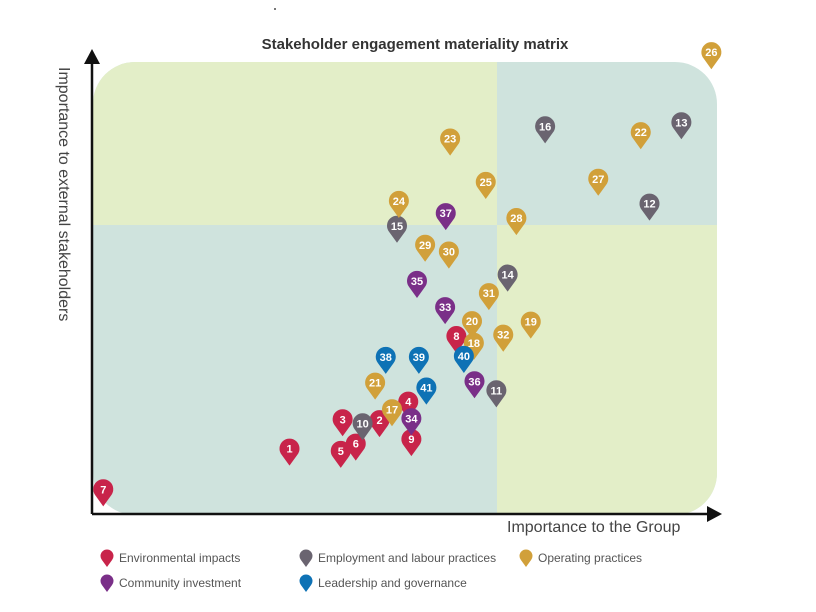 The height and width of the screenshot is (612, 816). I want to click on marker-label: 25, so click(486, 183).